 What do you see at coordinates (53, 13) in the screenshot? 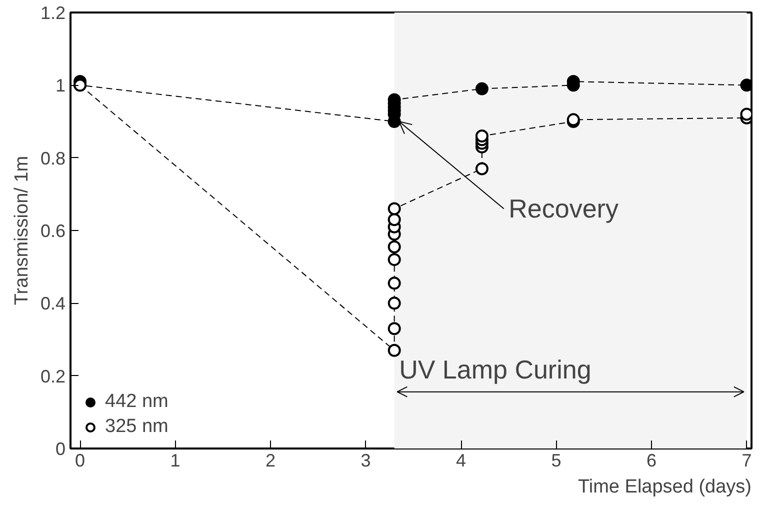
I see `y-tick-label: 1.2` at bounding box center [53, 13].